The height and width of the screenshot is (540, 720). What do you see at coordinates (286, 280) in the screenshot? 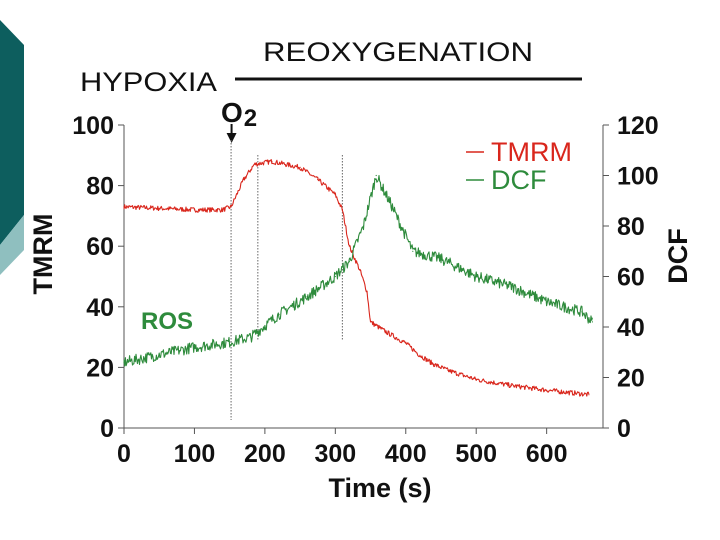
I see `reference-lines` at bounding box center [286, 280].